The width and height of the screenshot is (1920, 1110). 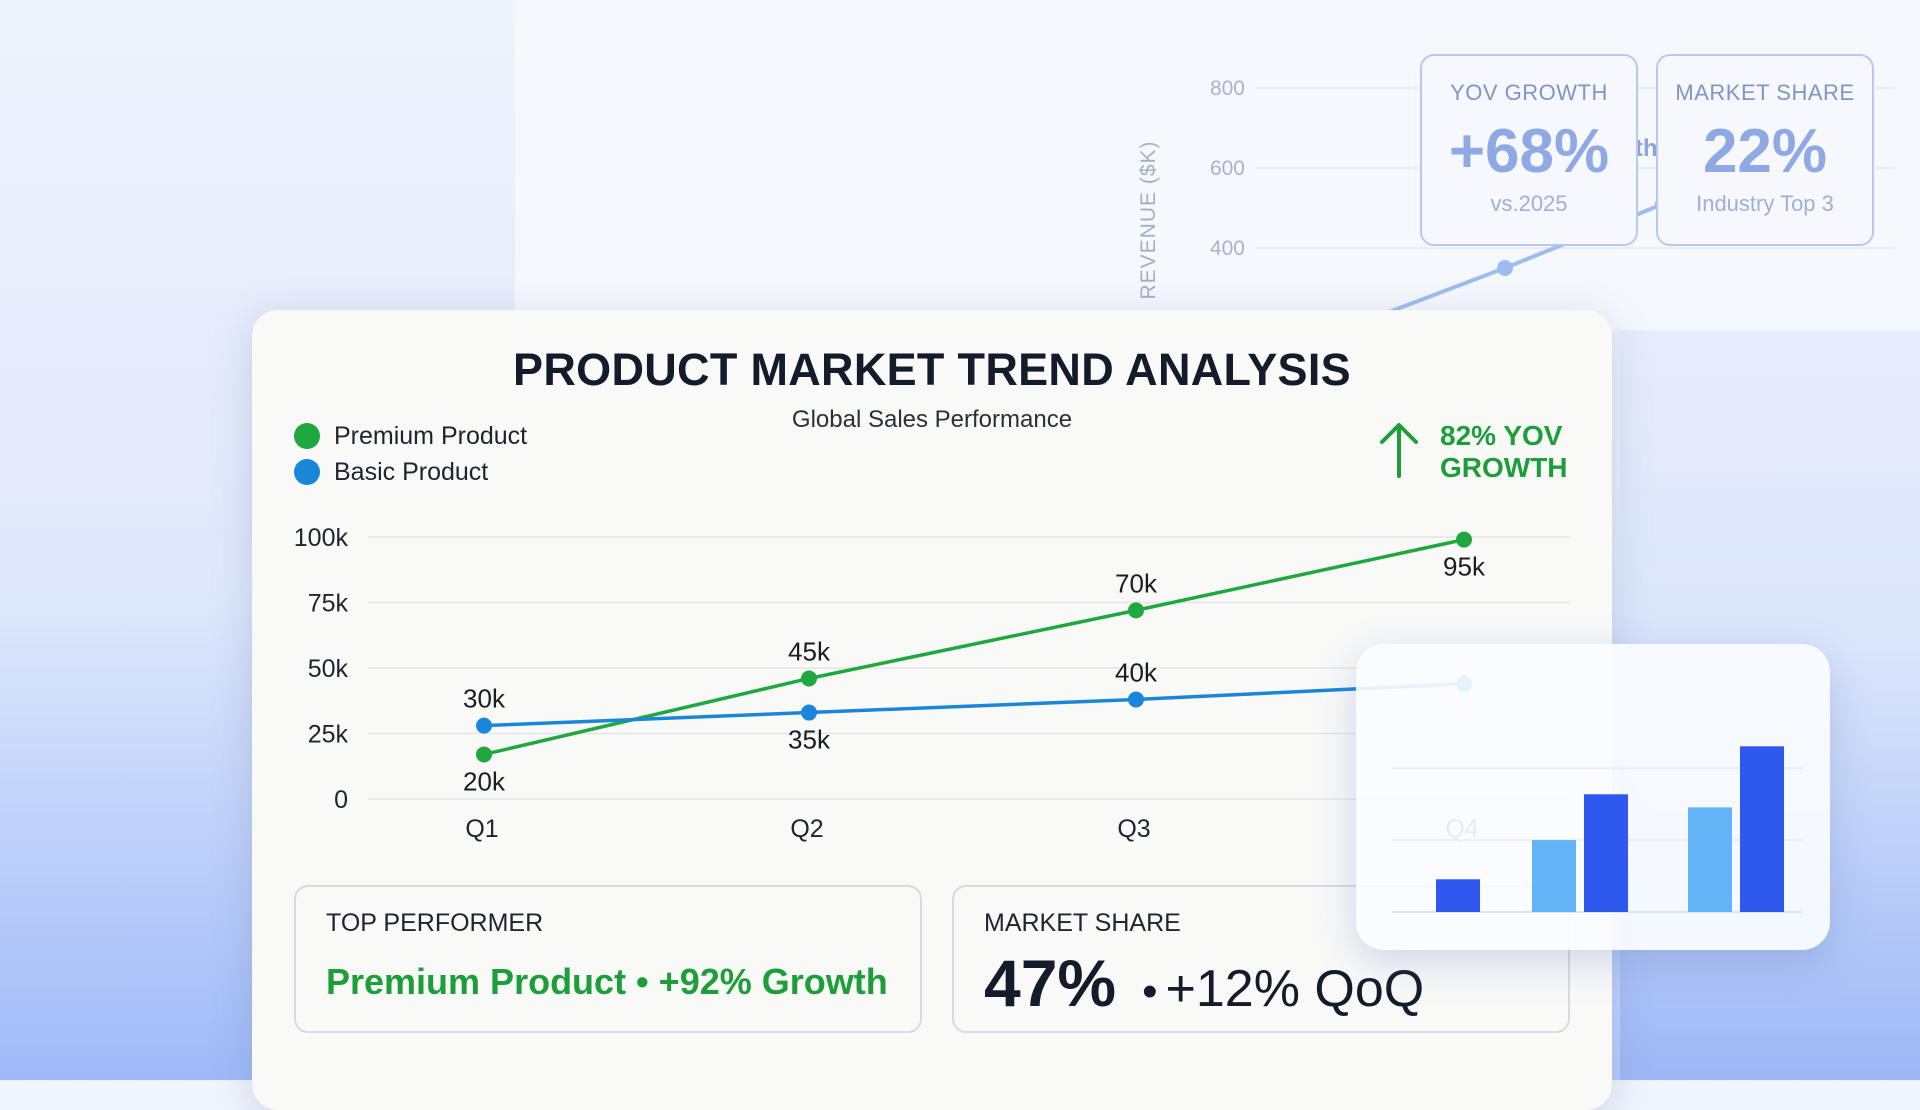 What do you see at coordinates (341, 800) in the screenshot?
I see `y-tick-label: 0` at bounding box center [341, 800].